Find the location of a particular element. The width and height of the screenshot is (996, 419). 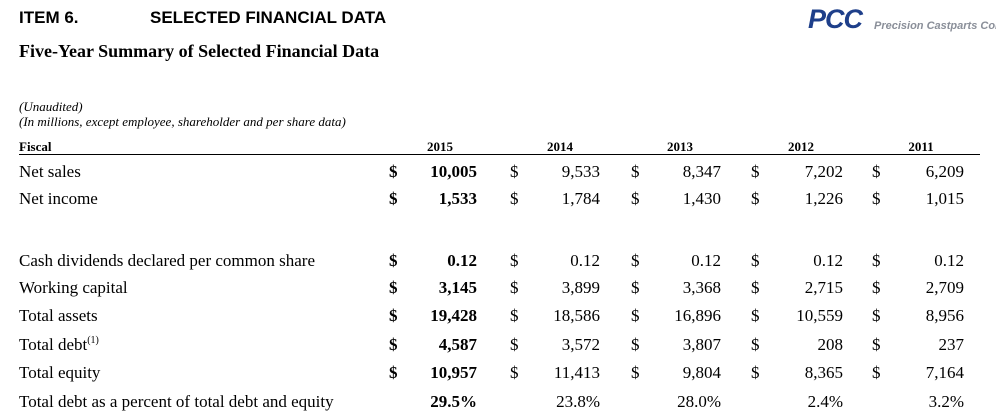

row-label-text: Net sales is located at coordinates (50, 171).